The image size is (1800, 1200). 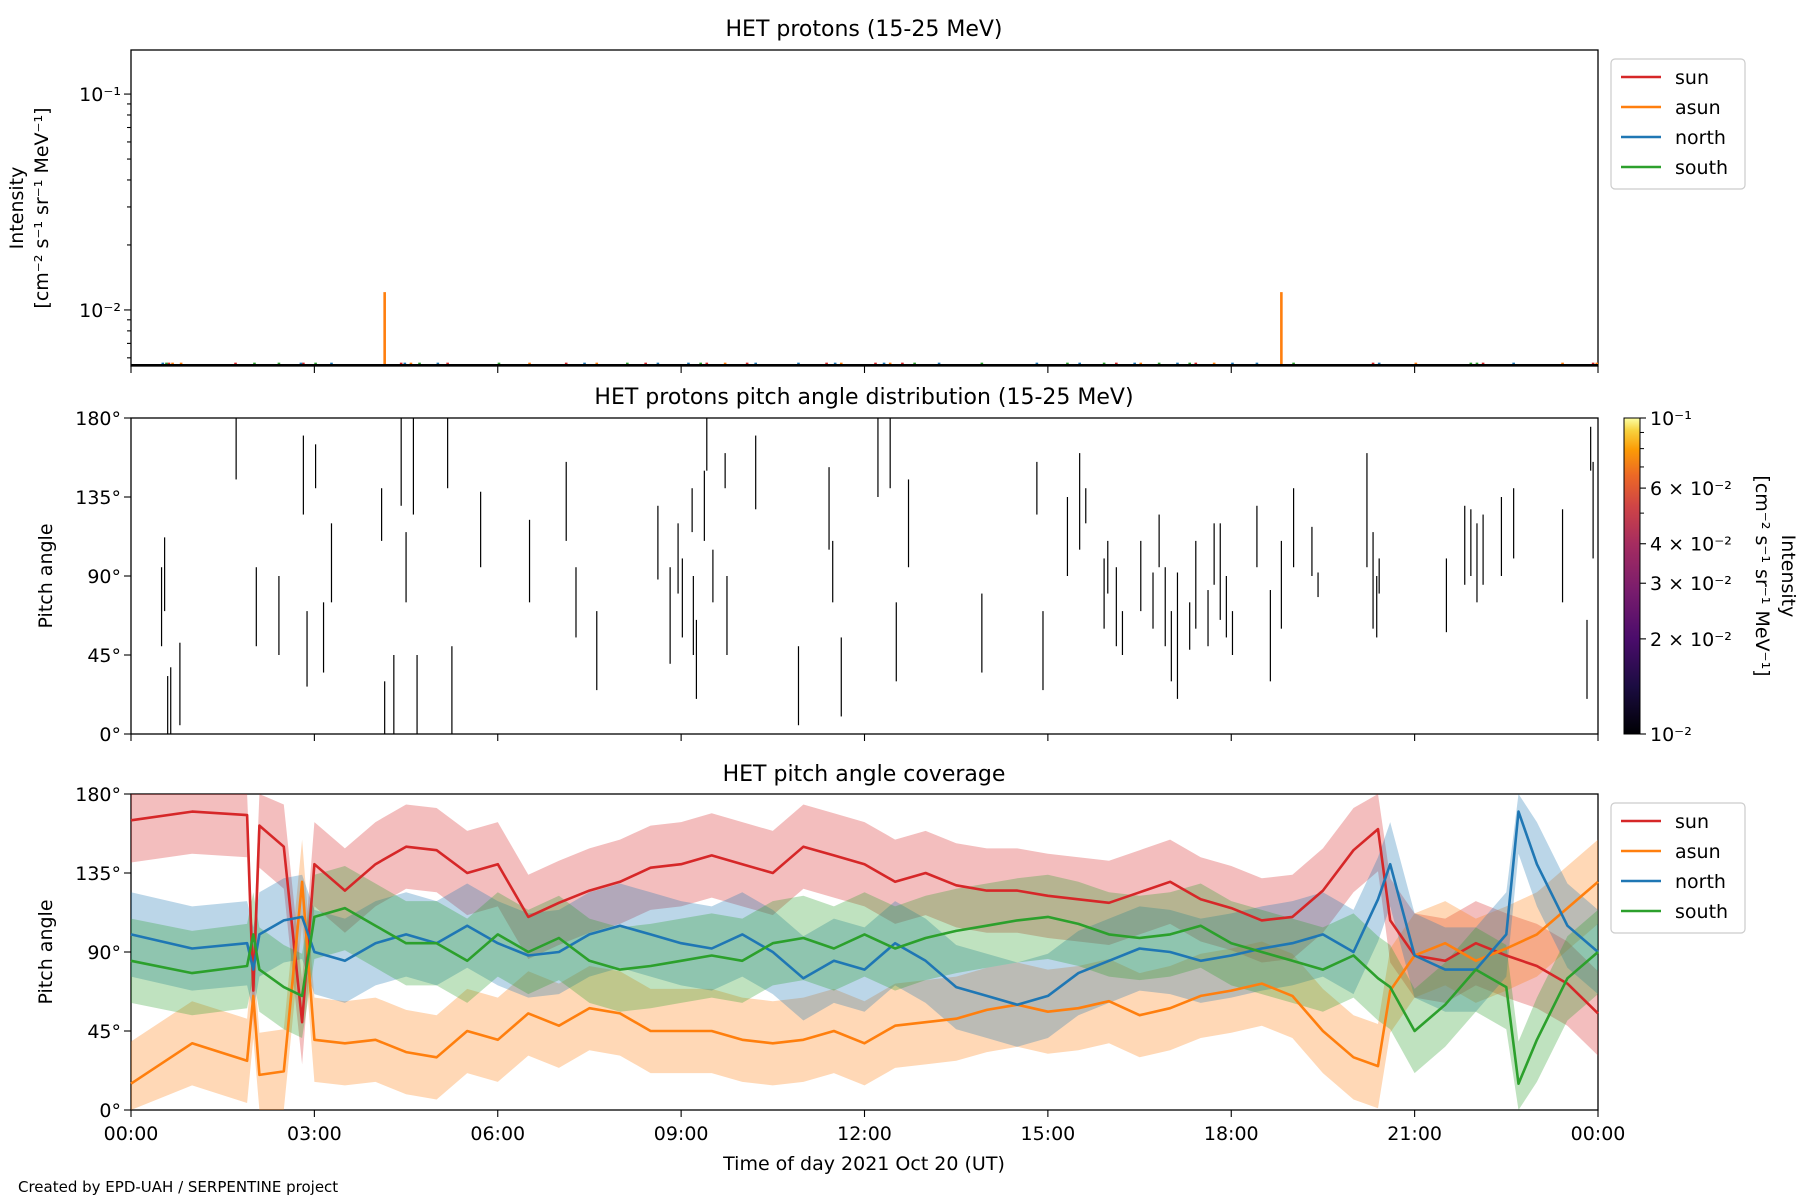 What do you see at coordinates (1231, 1134) in the screenshot?
I see `xtick-label-6: 18:00` at bounding box center [1231, 1134].